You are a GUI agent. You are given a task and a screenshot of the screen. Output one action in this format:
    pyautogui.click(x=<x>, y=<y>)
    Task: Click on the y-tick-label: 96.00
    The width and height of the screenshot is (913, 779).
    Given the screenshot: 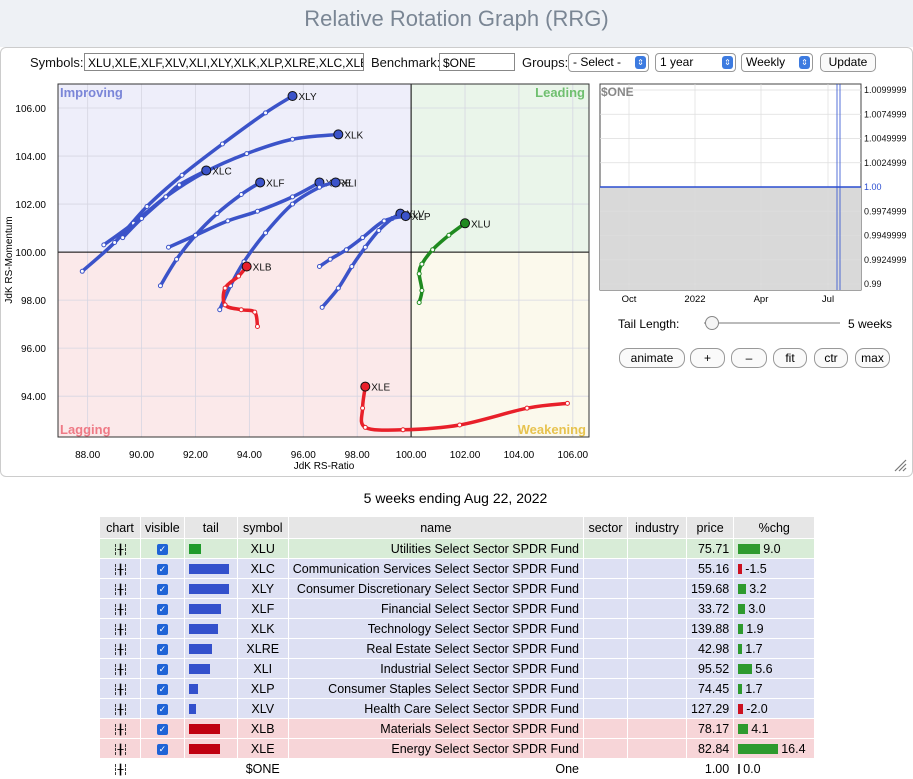 What is the action you would take?
    pyautogui.click(x=33, y=349)
    